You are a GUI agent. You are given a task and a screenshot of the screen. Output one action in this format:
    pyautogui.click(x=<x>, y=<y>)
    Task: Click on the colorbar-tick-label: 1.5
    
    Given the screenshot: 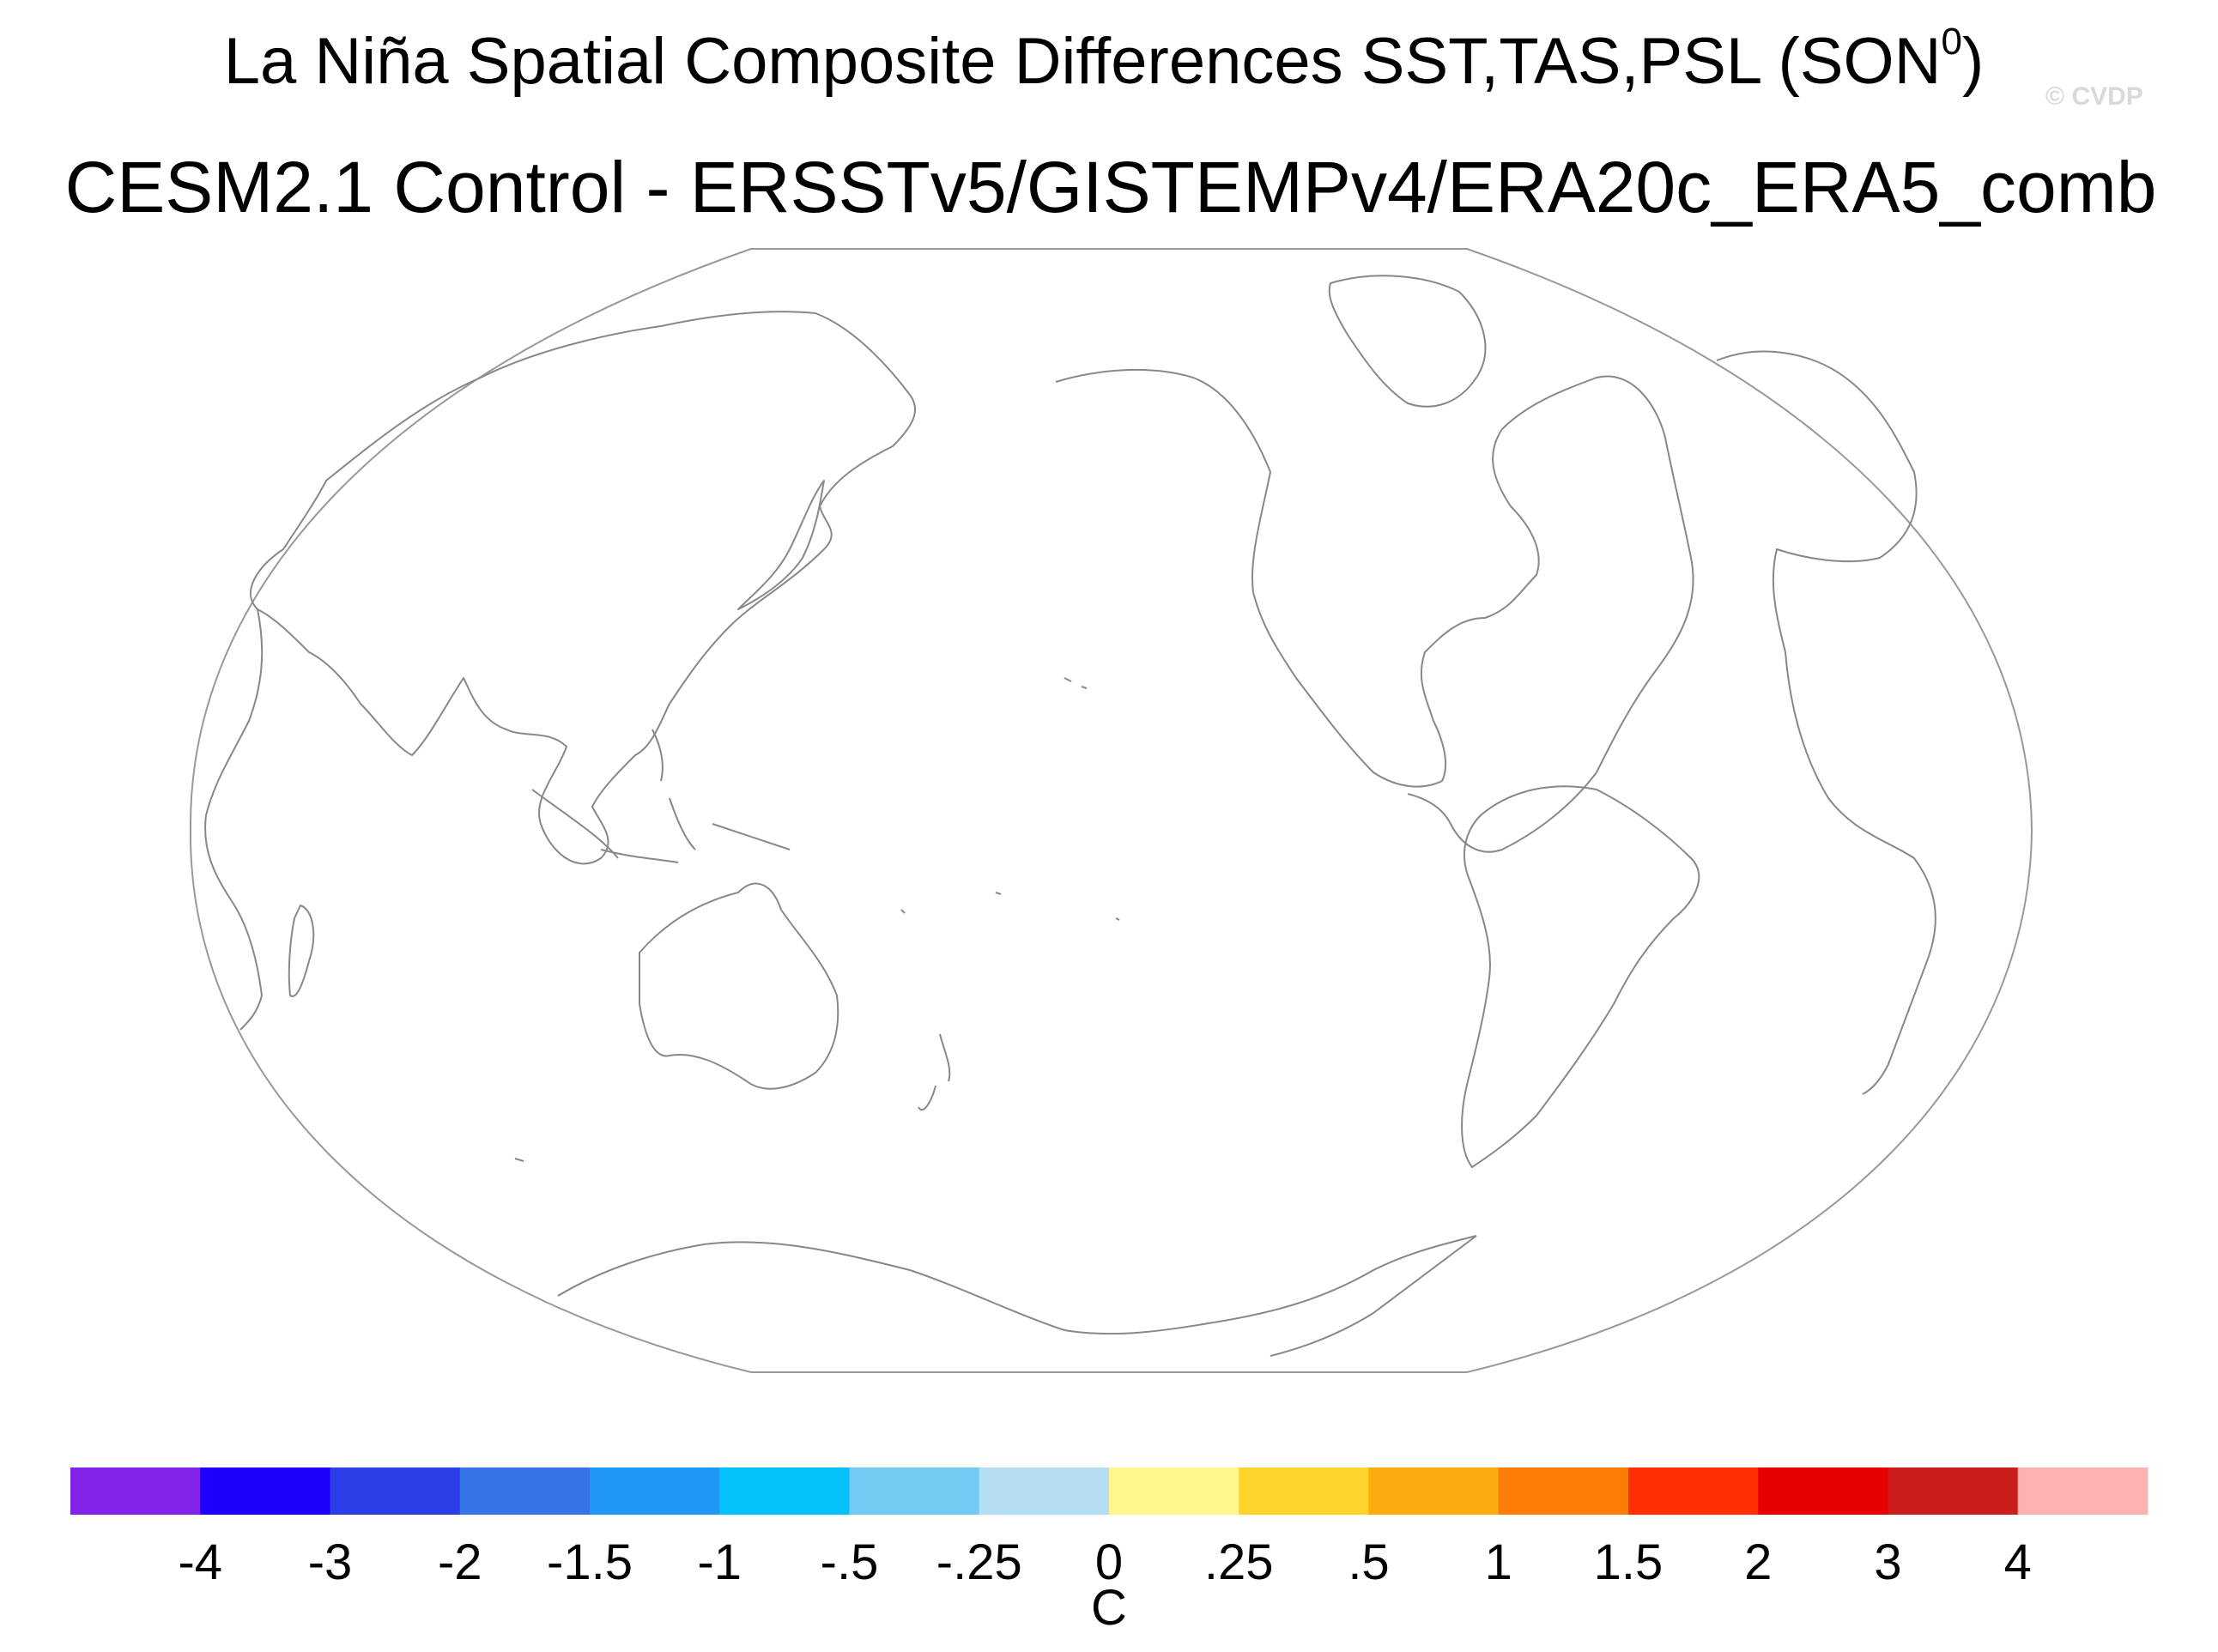 What is the action you would take?
    pyautogui.click(x=1629, y=1562)
    